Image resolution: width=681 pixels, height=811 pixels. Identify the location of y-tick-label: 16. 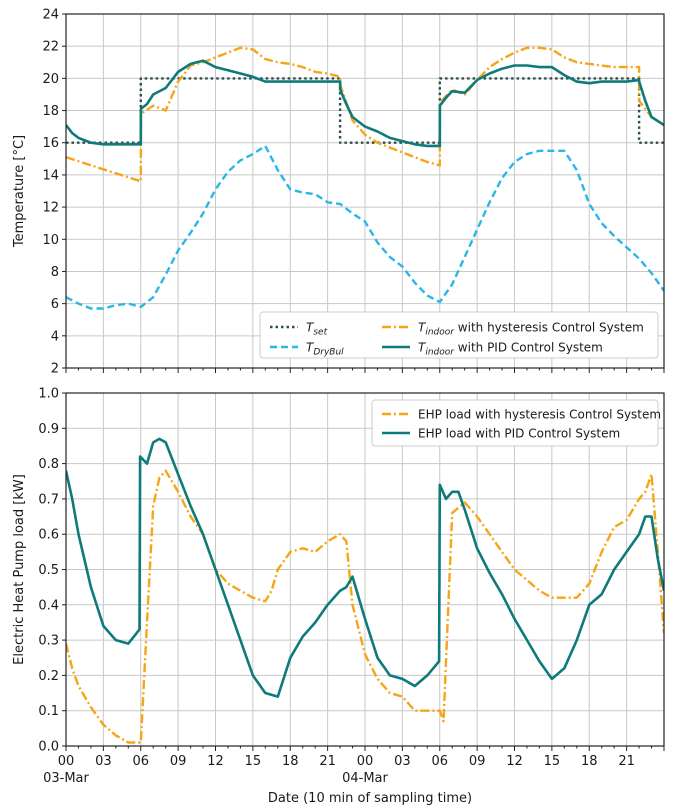
(50, 143).